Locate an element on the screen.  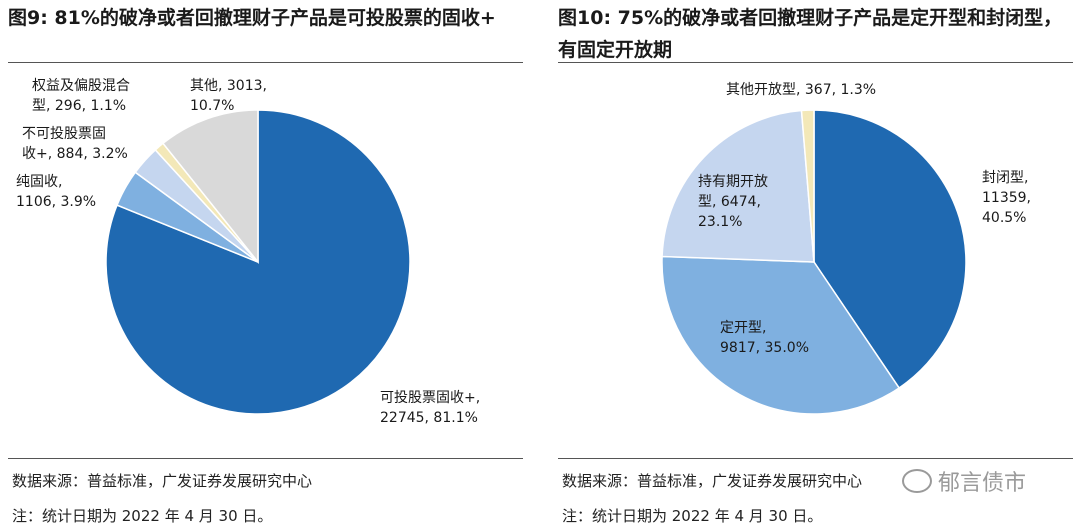
right-source-text: 数据来源：普益标准，广发证券发展研究中心 is located at coordinates (712, 481).